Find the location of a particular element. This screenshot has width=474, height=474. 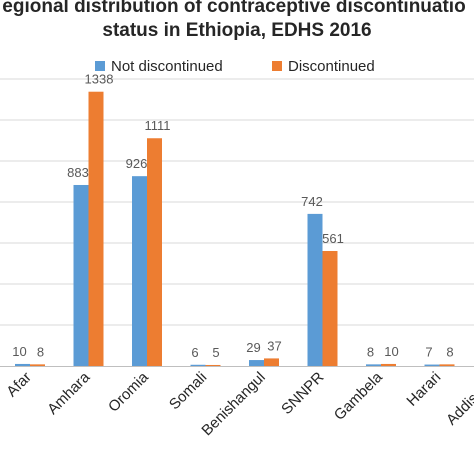

data-label-gambela-discontinued: 10 is located at coordinates (391, 351).